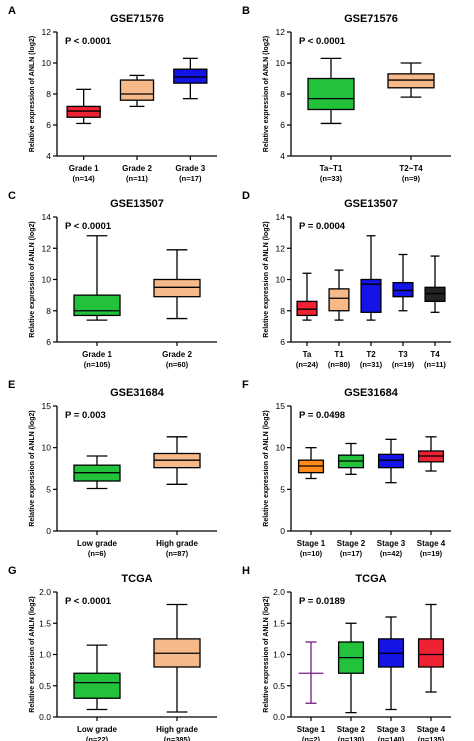  I want to click on category-label: T2, so click(371, 354).